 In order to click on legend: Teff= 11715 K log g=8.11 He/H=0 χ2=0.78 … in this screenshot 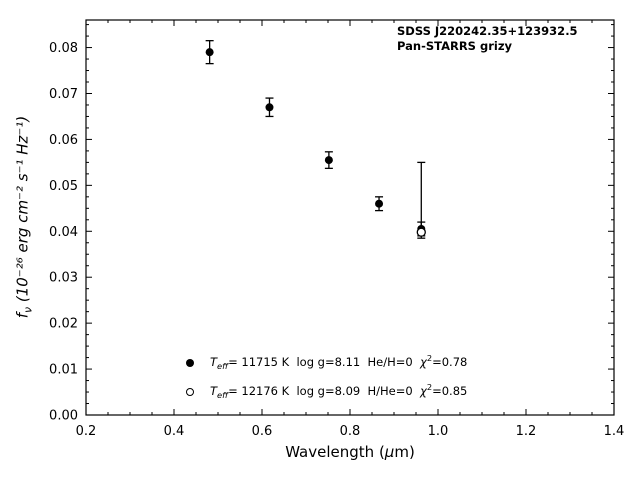, I will do `click(326, 377)`.